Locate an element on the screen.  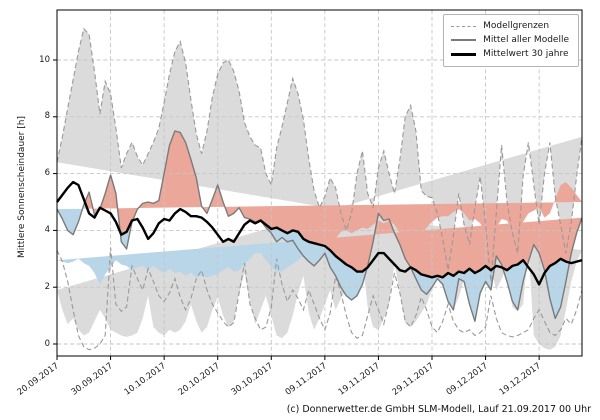
gray-line-swatch is located at coordinates (464, 40).